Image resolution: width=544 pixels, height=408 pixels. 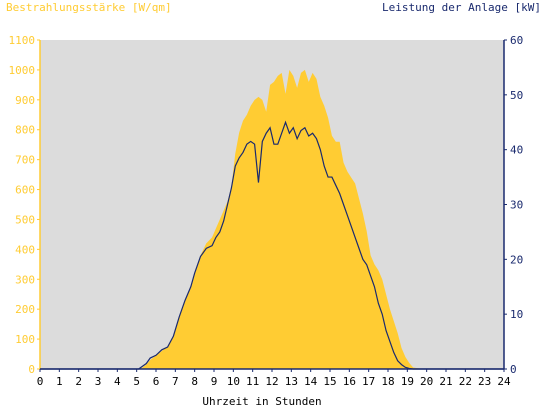 I want to click on y-left-tick-label: 500, so click(x=25, y=219).